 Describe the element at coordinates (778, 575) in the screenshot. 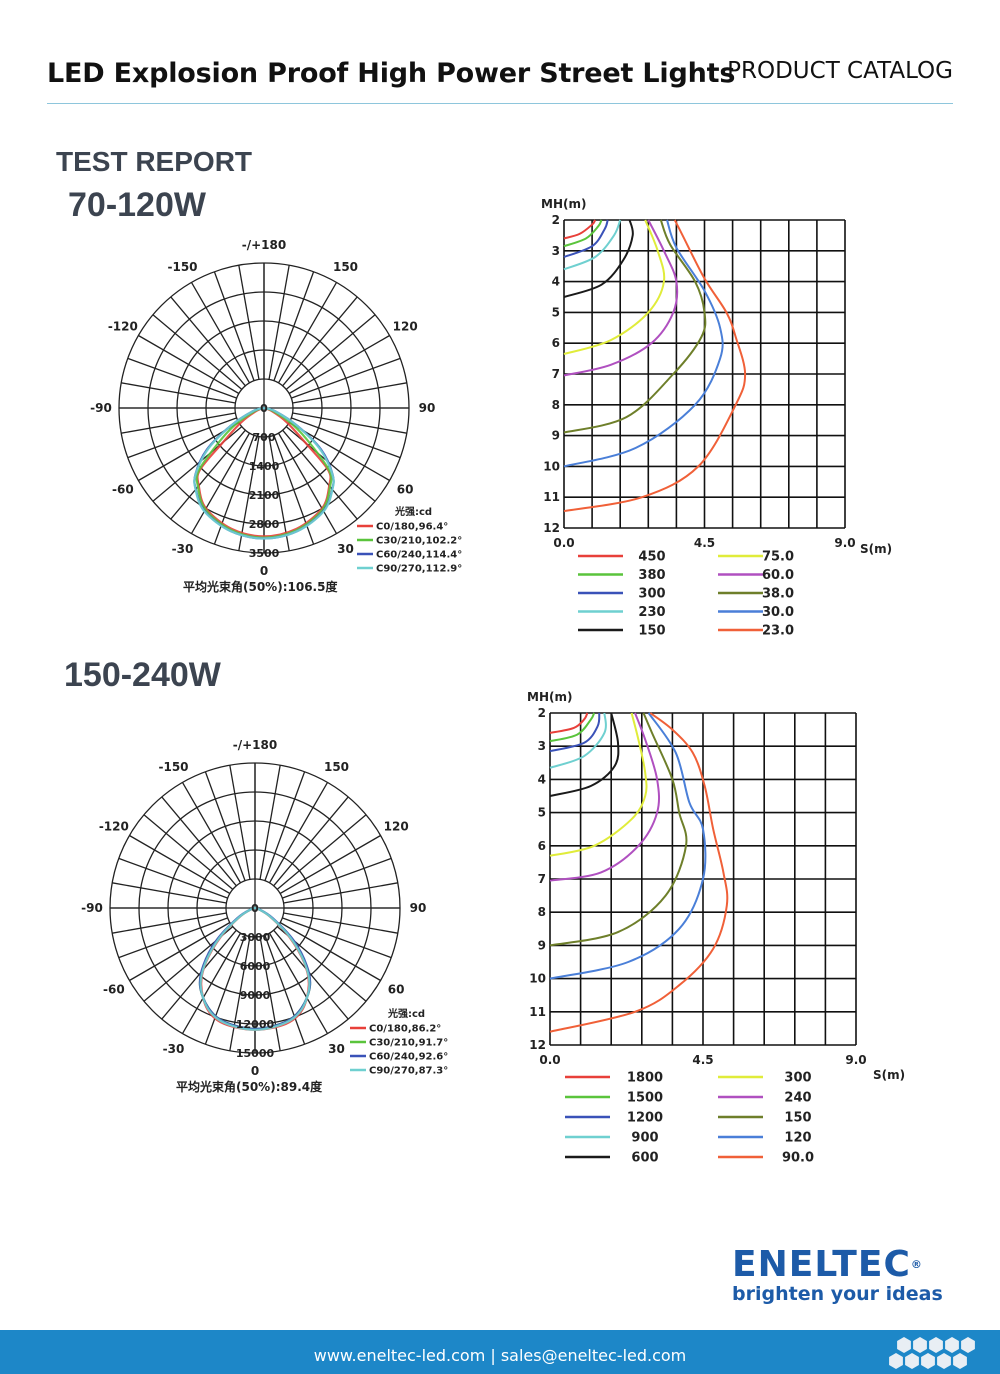

I see `legend-label: 60.0` at that location.